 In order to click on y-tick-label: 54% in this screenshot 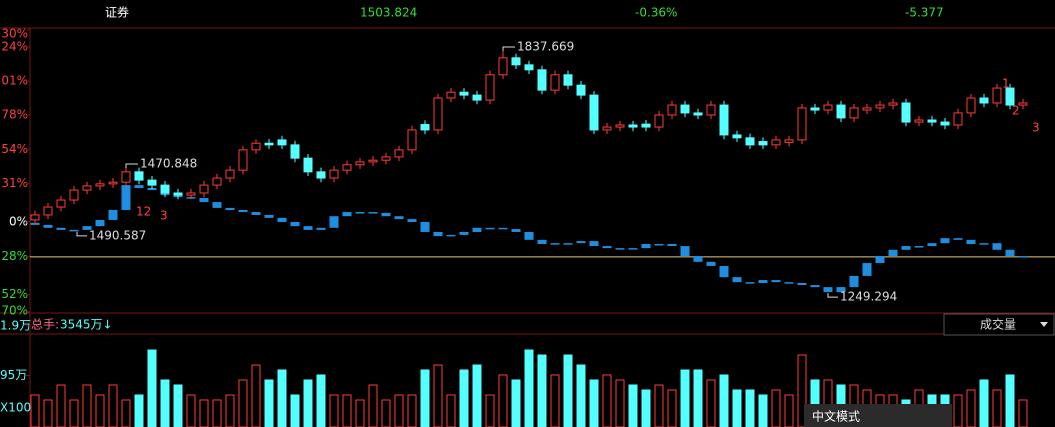, I will do `click(14, 149)`.